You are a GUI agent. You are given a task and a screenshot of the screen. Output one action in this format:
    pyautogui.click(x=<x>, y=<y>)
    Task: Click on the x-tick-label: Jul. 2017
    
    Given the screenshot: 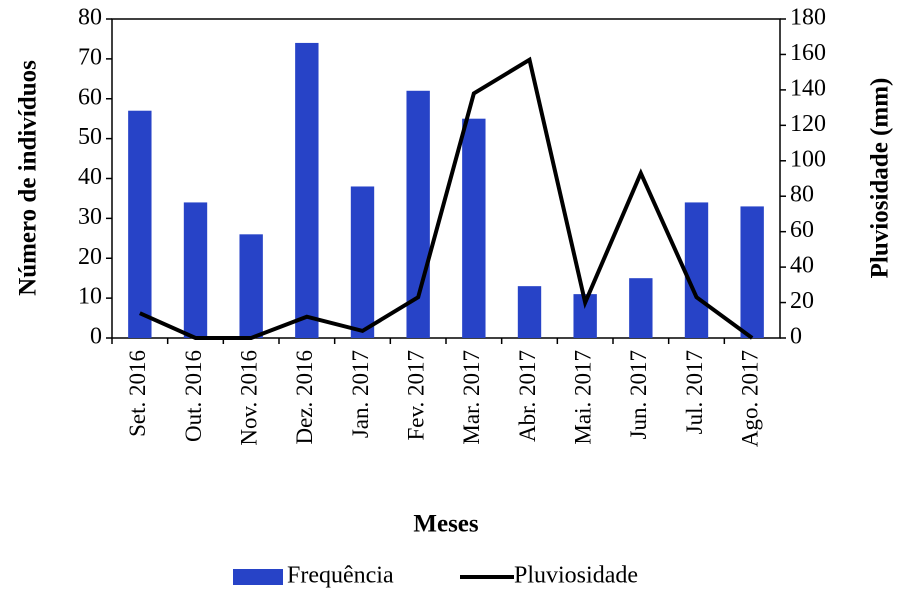 What is the action you would take?
    pyautogui.click(x=694, y=392)
    